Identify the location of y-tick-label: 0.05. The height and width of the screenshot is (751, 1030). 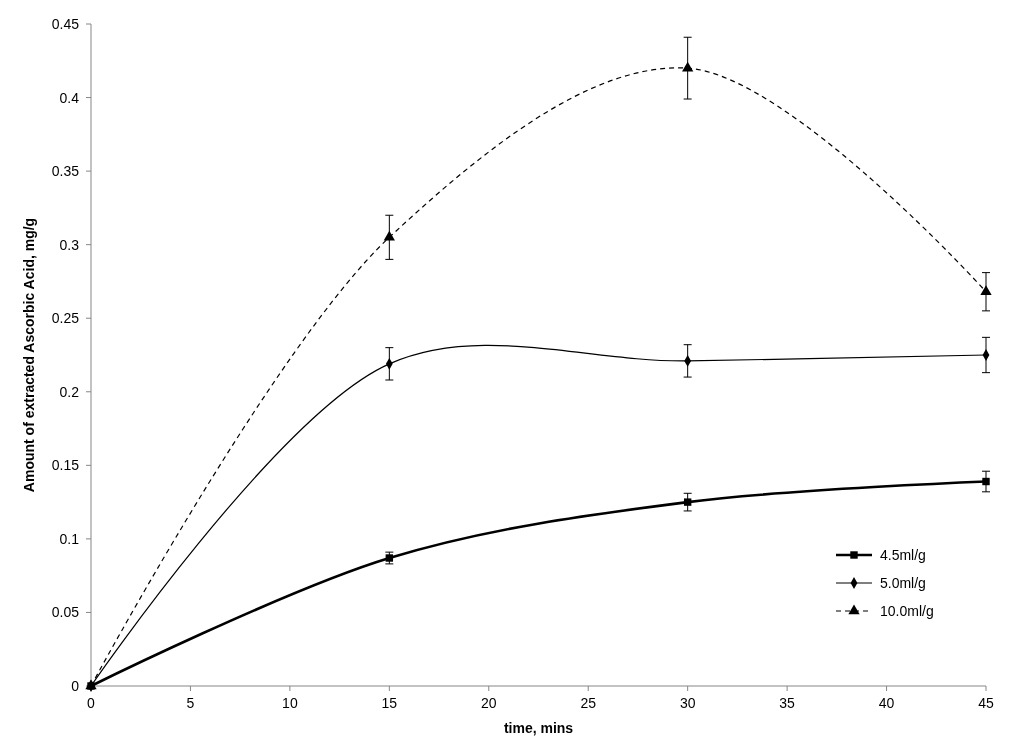
(65, 612).